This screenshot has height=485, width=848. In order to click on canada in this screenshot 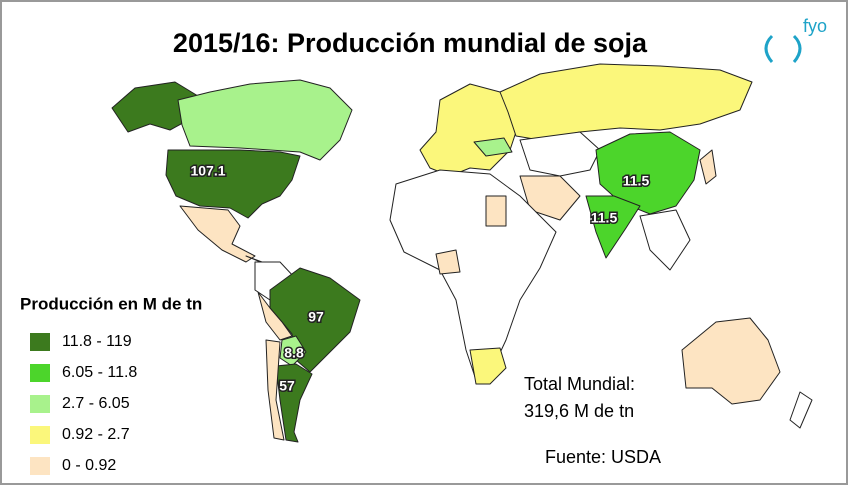, I will do `click(265, 120)`.